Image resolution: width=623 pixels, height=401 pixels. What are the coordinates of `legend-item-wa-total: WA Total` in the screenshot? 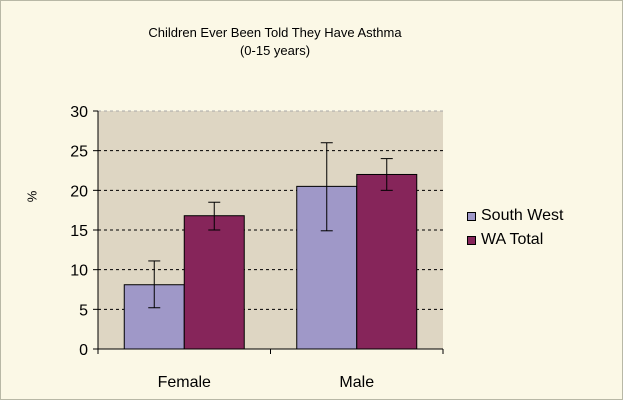 It's located at (515, 240).